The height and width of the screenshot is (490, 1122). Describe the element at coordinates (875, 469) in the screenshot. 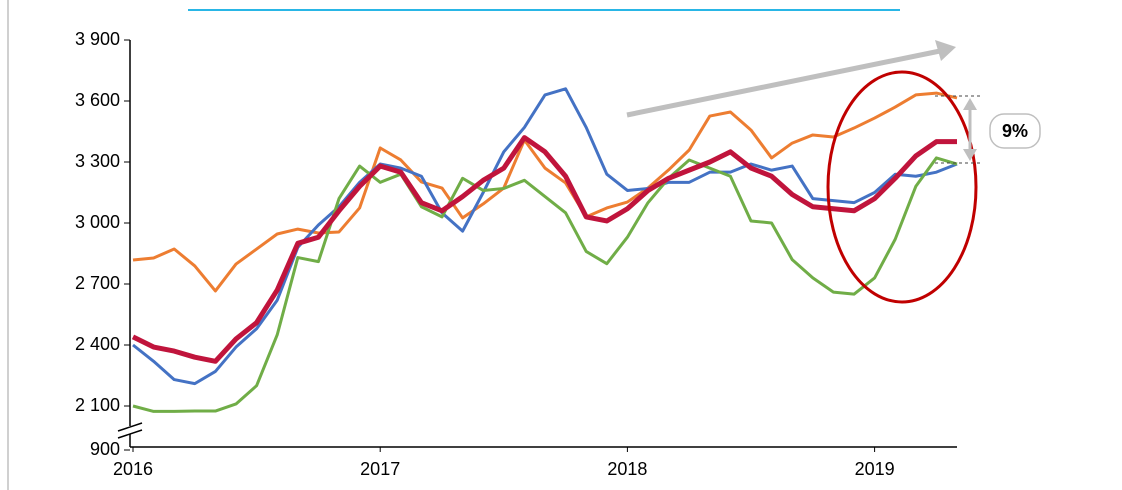

I see `x-tick-label: 2019` at that location.